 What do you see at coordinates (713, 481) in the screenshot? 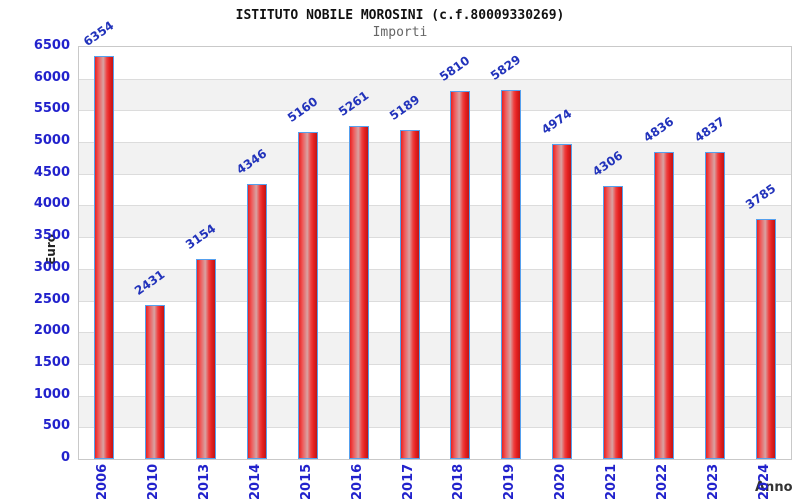
I see `x-tick-label: 2023` at bounding box center [713, 481].